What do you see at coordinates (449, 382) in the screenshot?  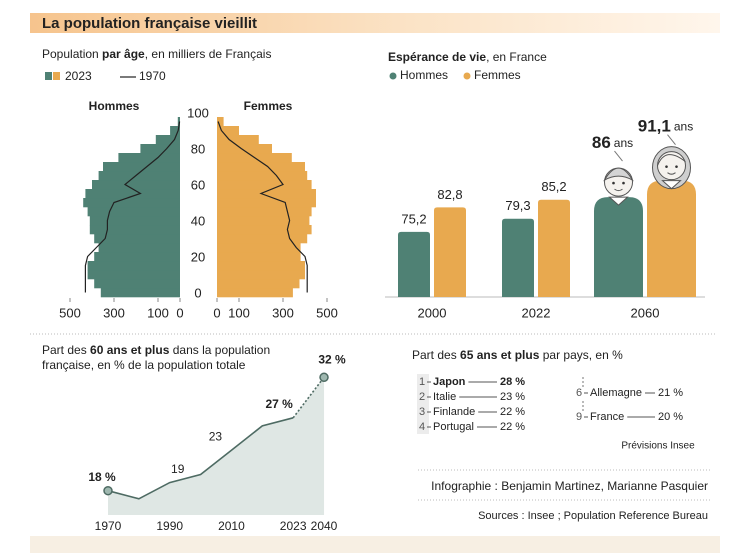 I see `country: Japon` at bounding box center [449, 382].